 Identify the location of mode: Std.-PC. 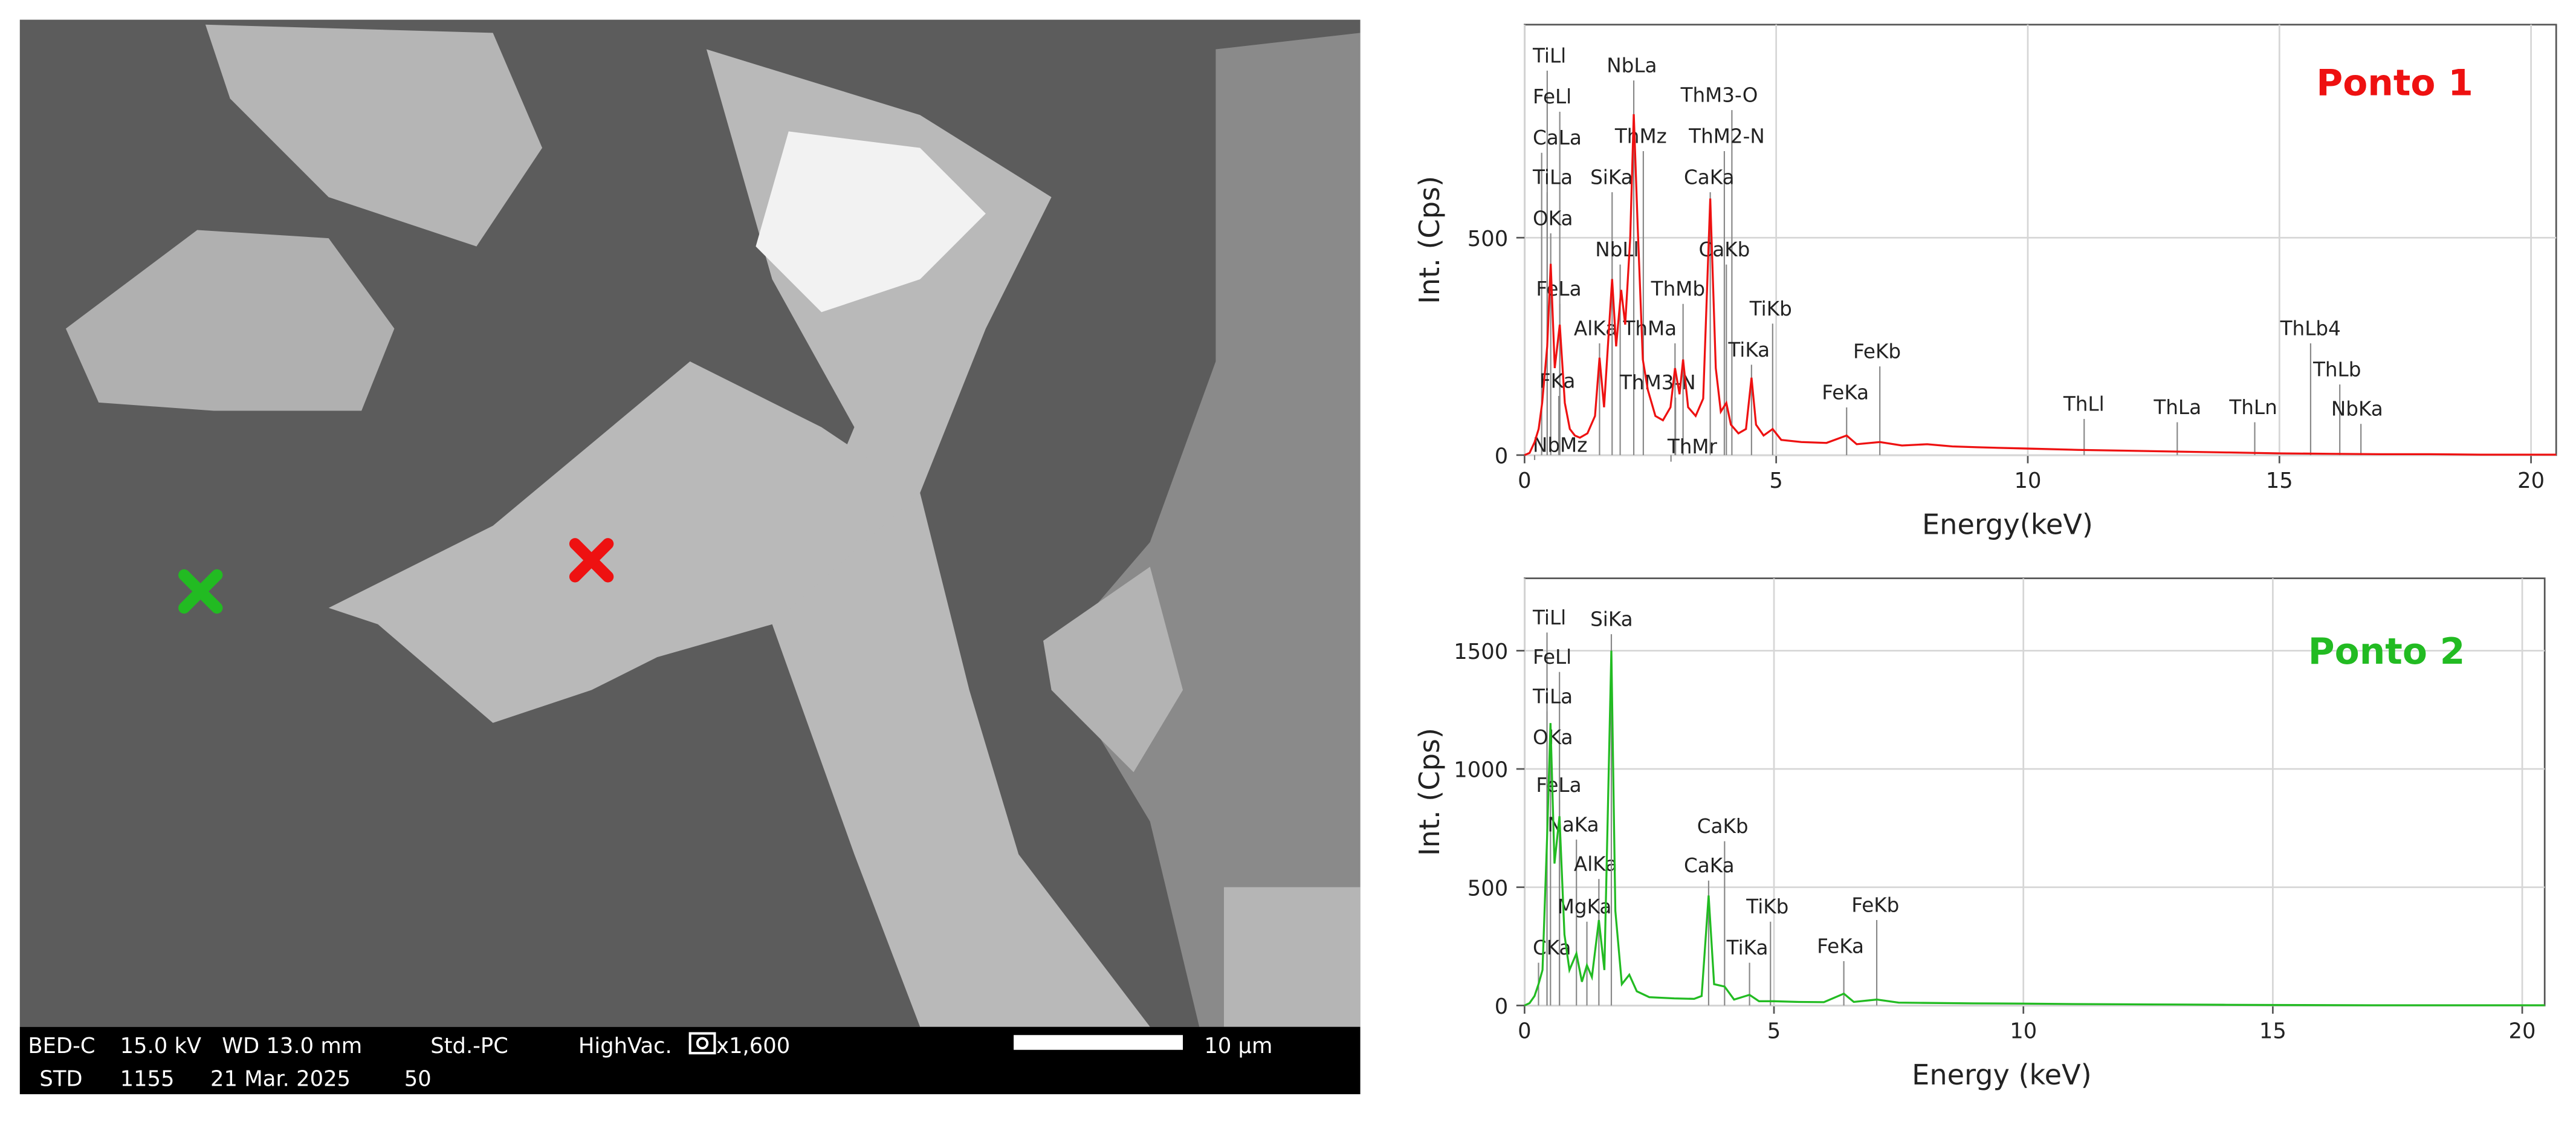
(469, 1046).